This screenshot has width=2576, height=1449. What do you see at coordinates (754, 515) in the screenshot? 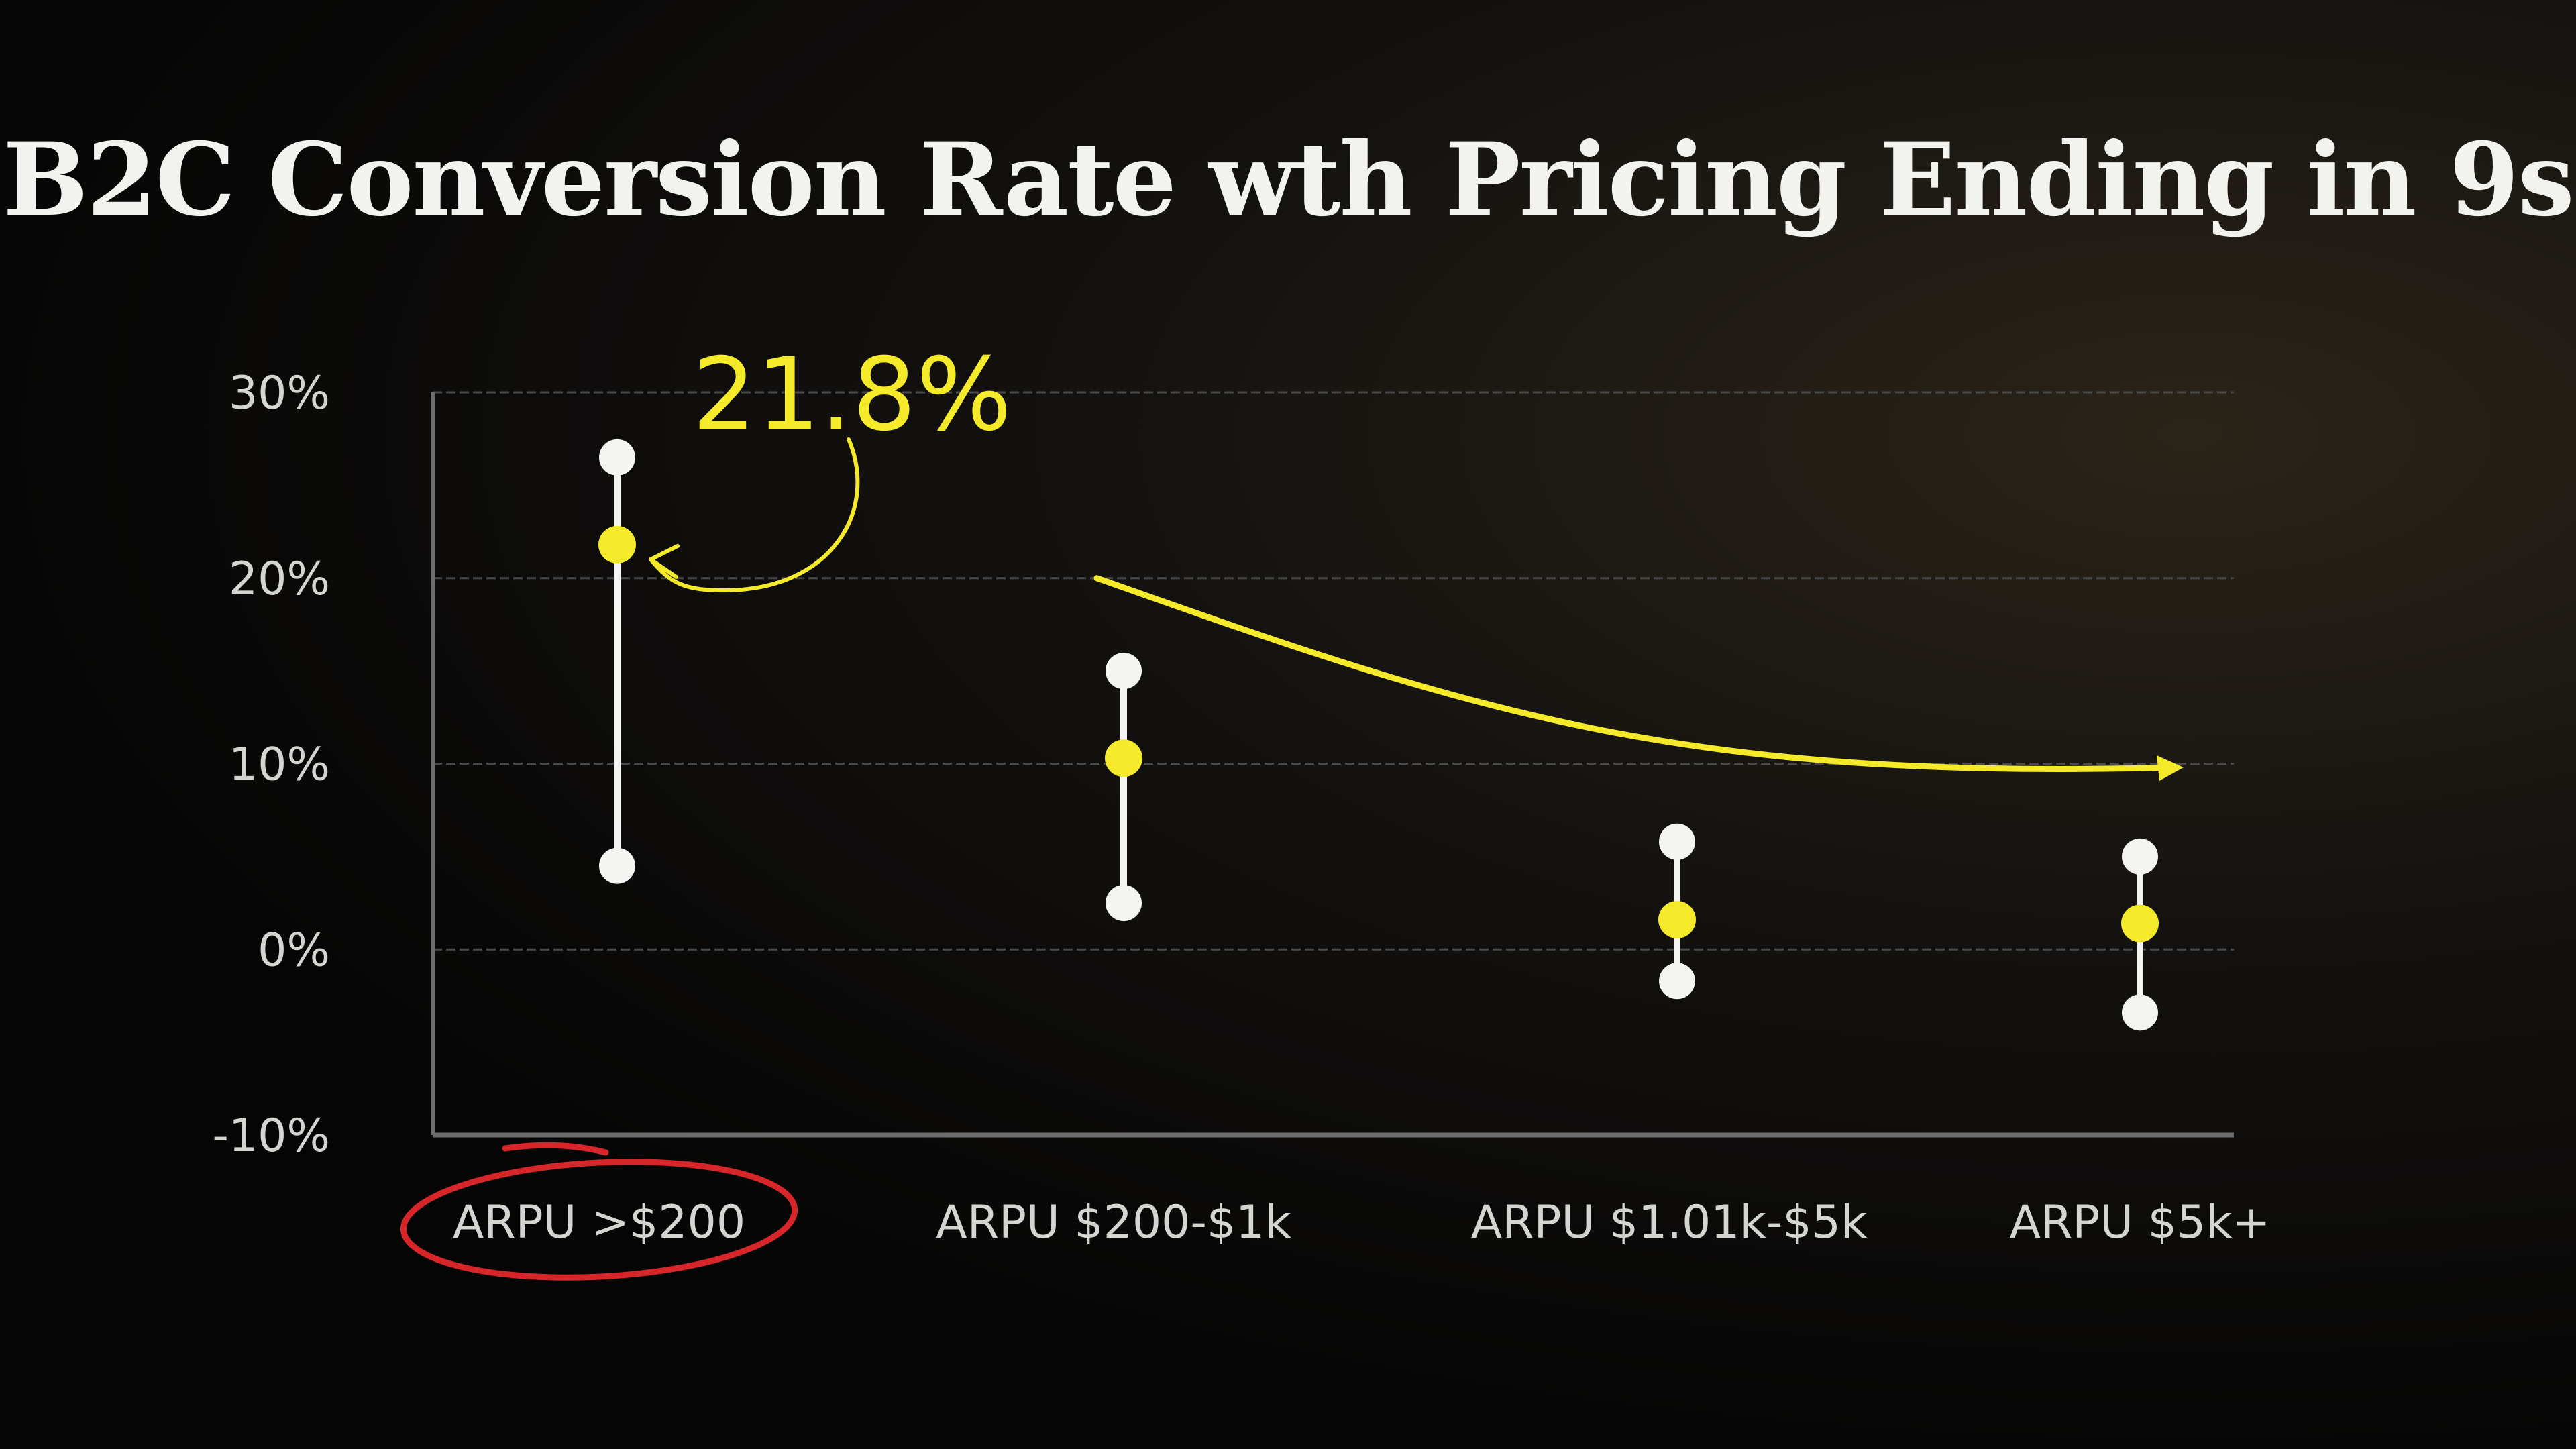
I see `annotation-arrow` at bounding box center [754, 515].